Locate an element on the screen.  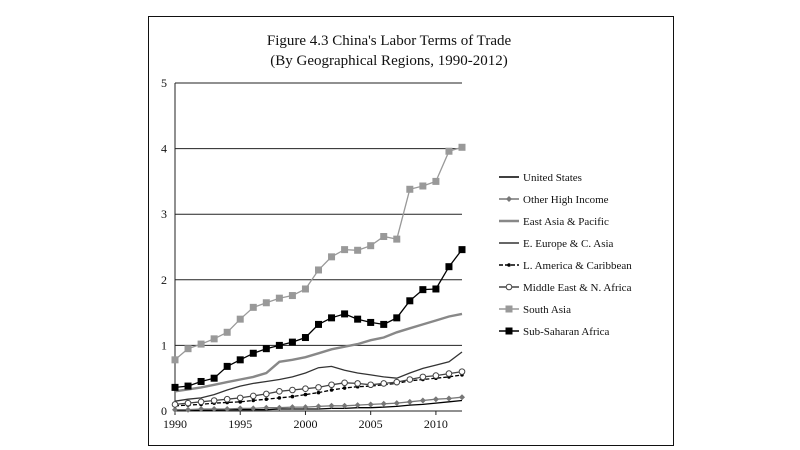
x-tick-label-3: 2005 is located at coordinates (371, 424).